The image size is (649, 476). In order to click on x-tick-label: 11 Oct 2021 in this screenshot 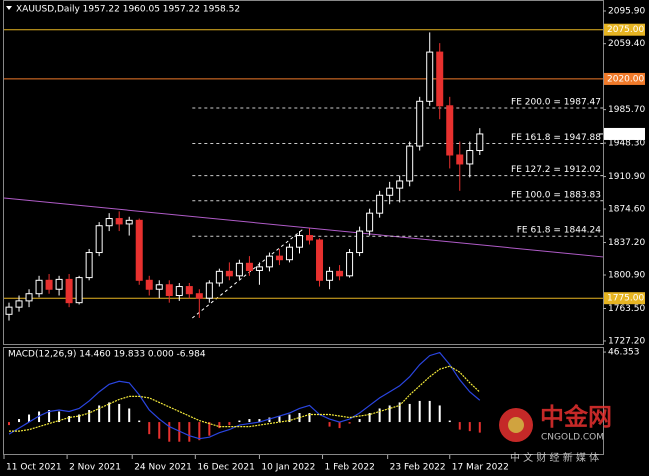, I will do `click(34, 468)`.